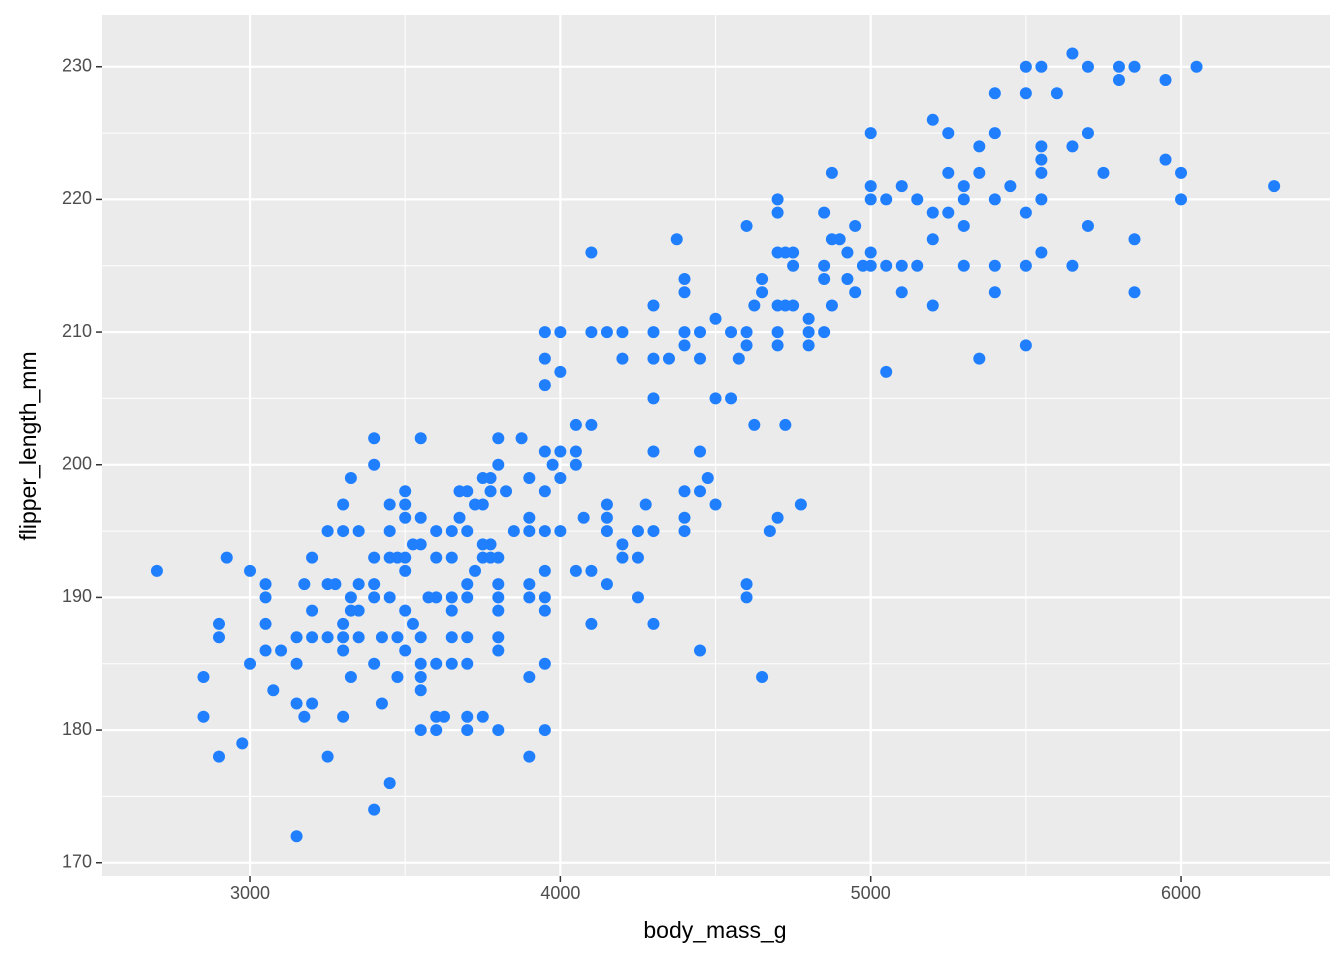  Describe the element at coordinates (1181, 893) in the screenshot. I see `x-tick-label: 6000` at that location.